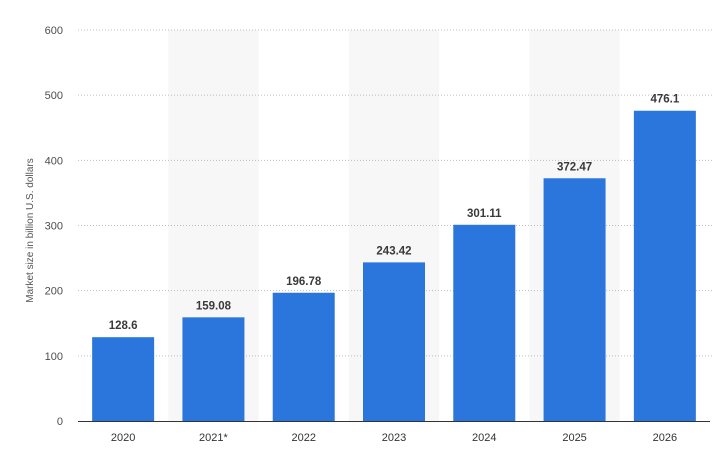 The image size is (717, 470). Describe the element at coordinates (54, 357) in the screenshot. I see `y-tick-label: 100` at that location.